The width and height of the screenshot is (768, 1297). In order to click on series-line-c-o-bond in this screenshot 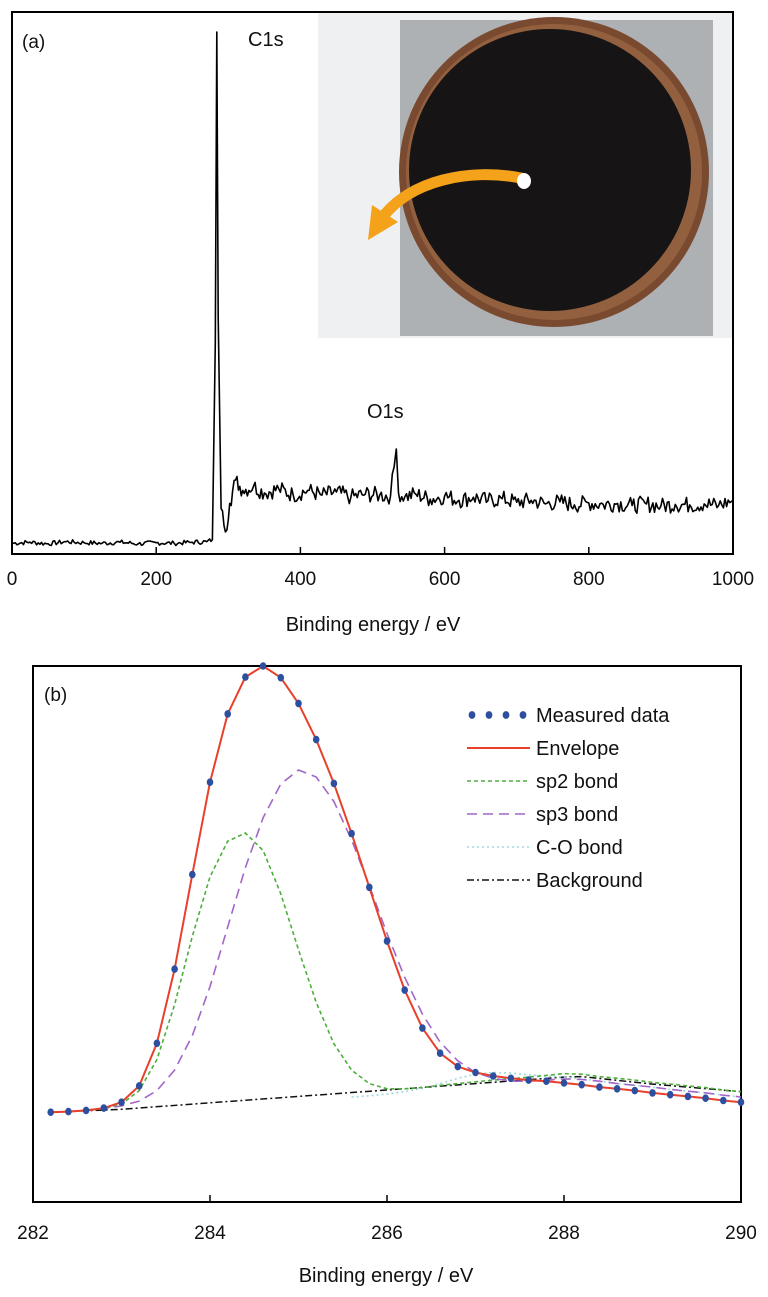, I will do `click(546, 1084)`.